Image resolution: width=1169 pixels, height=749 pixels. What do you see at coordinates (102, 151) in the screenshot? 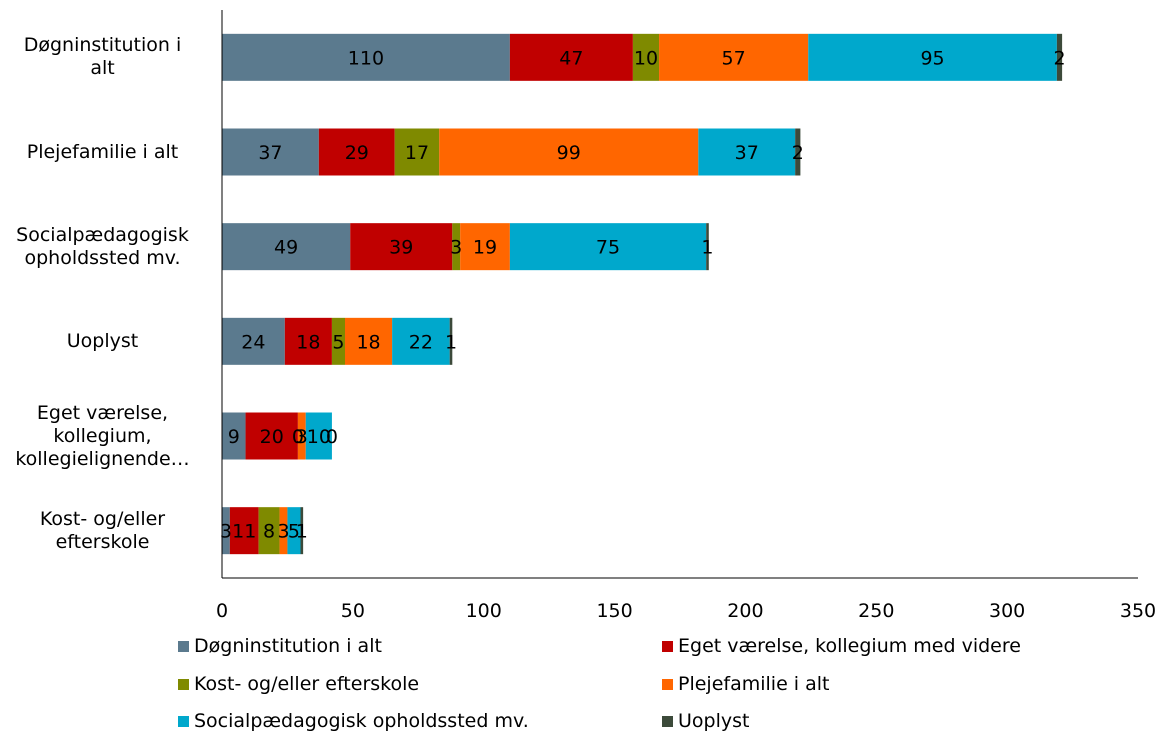
I see `category-label: Plejefamilie i alt` at bounding box center [102, 151].